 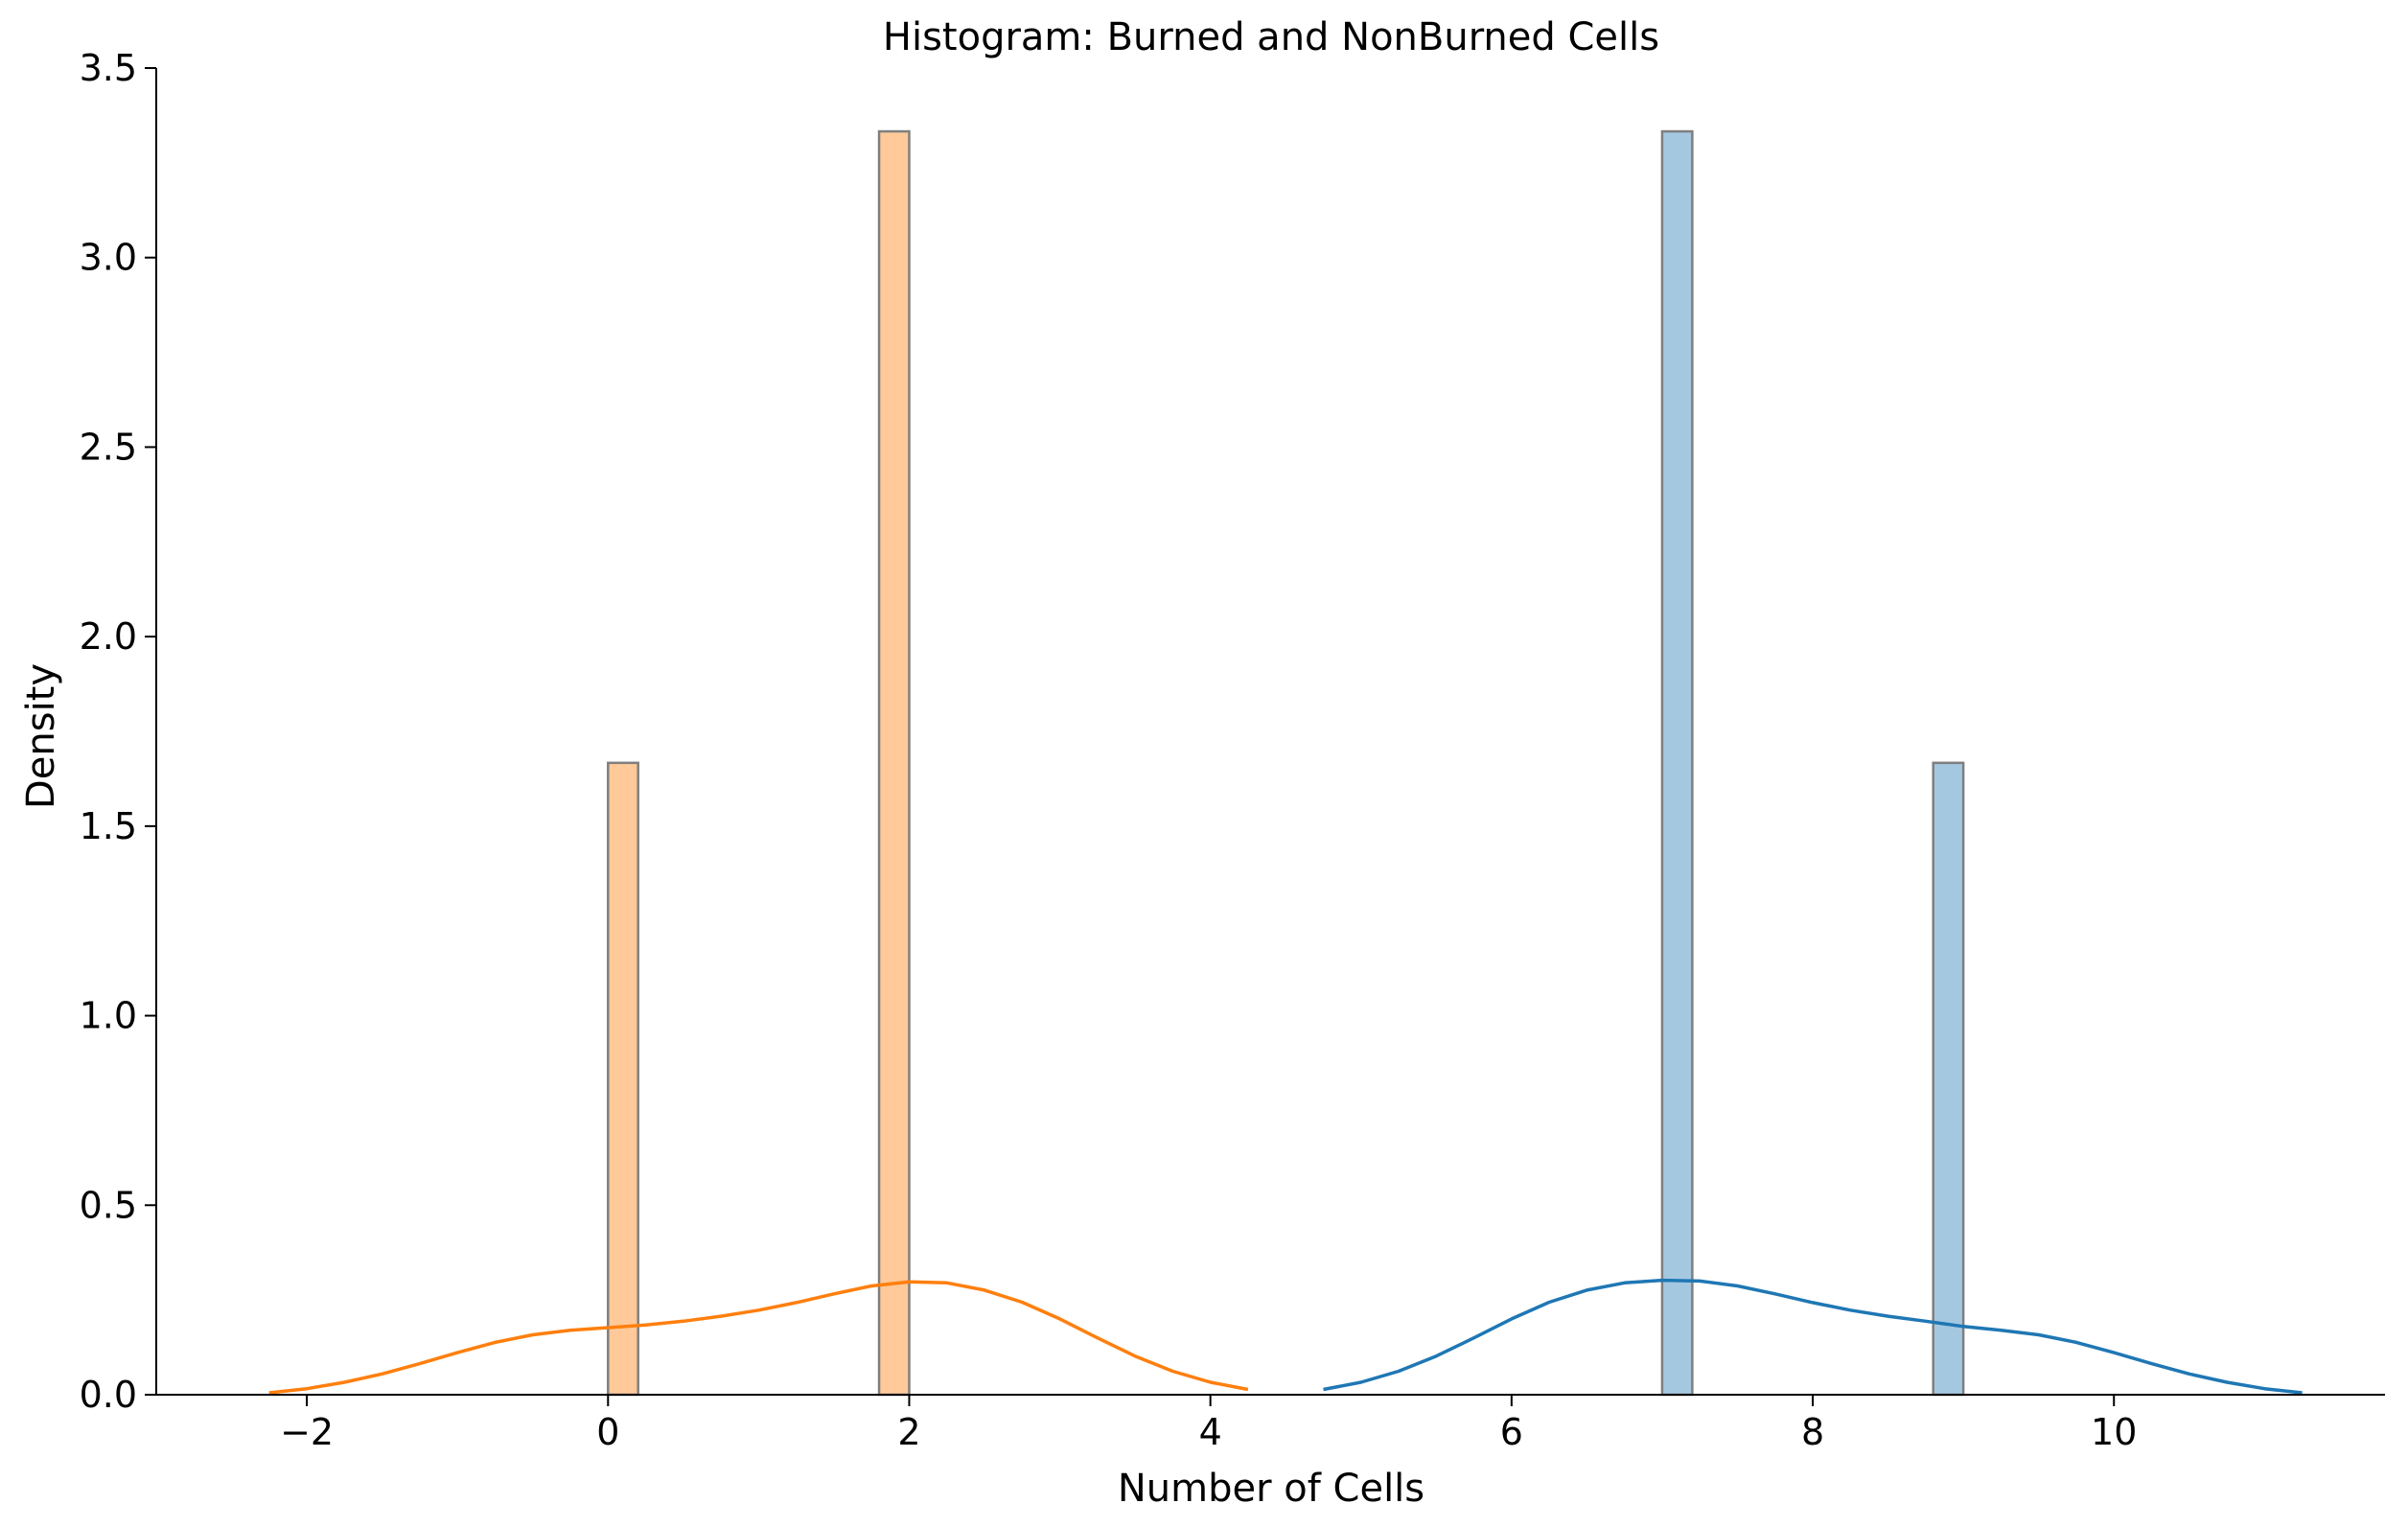 What do you see at coordinates (307, 1432) in the screenshot?
I see `x-tick-label: −2` at bounding box center [307, 1432].